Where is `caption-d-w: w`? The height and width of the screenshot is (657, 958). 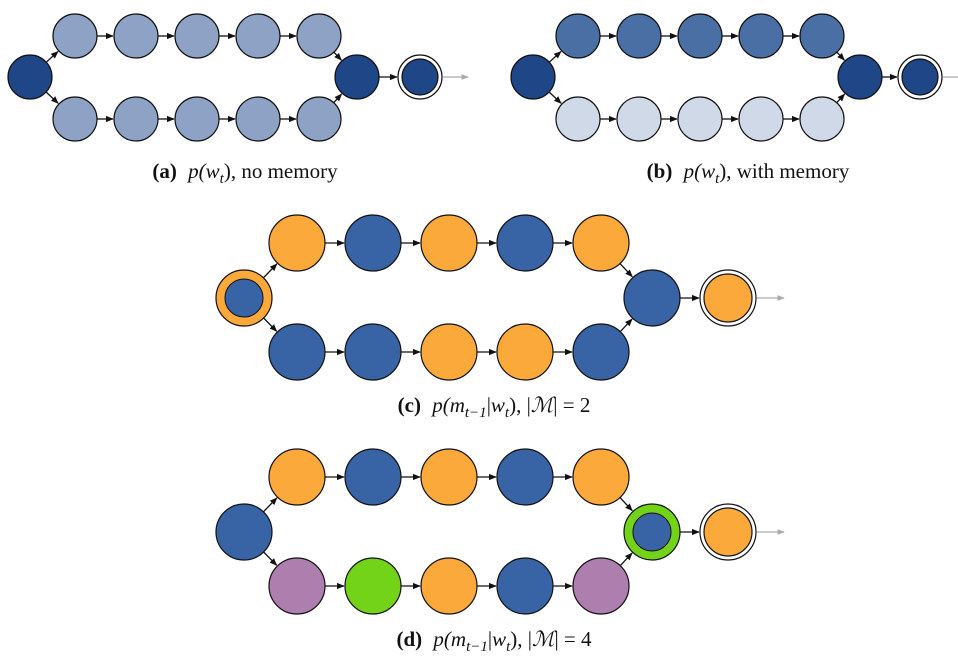 caption-d-w: w is located at coordinates (499, 639).